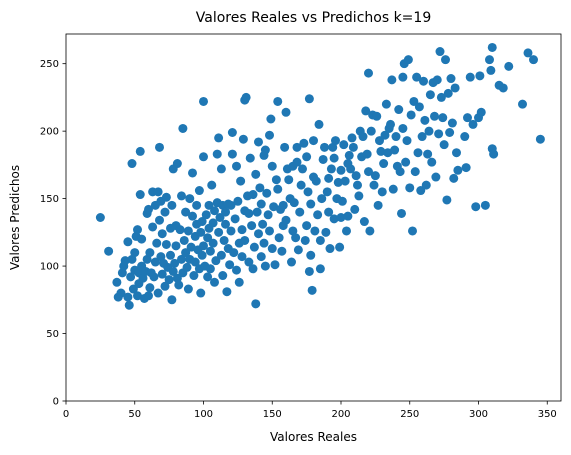 The height and width of the screenshot is (455, 571). What do you see at coordinates (313, 18) in the screenshot?
I see `chart-title: Valores Reales vs Predichos k=19` at bounding box center [313, 18].